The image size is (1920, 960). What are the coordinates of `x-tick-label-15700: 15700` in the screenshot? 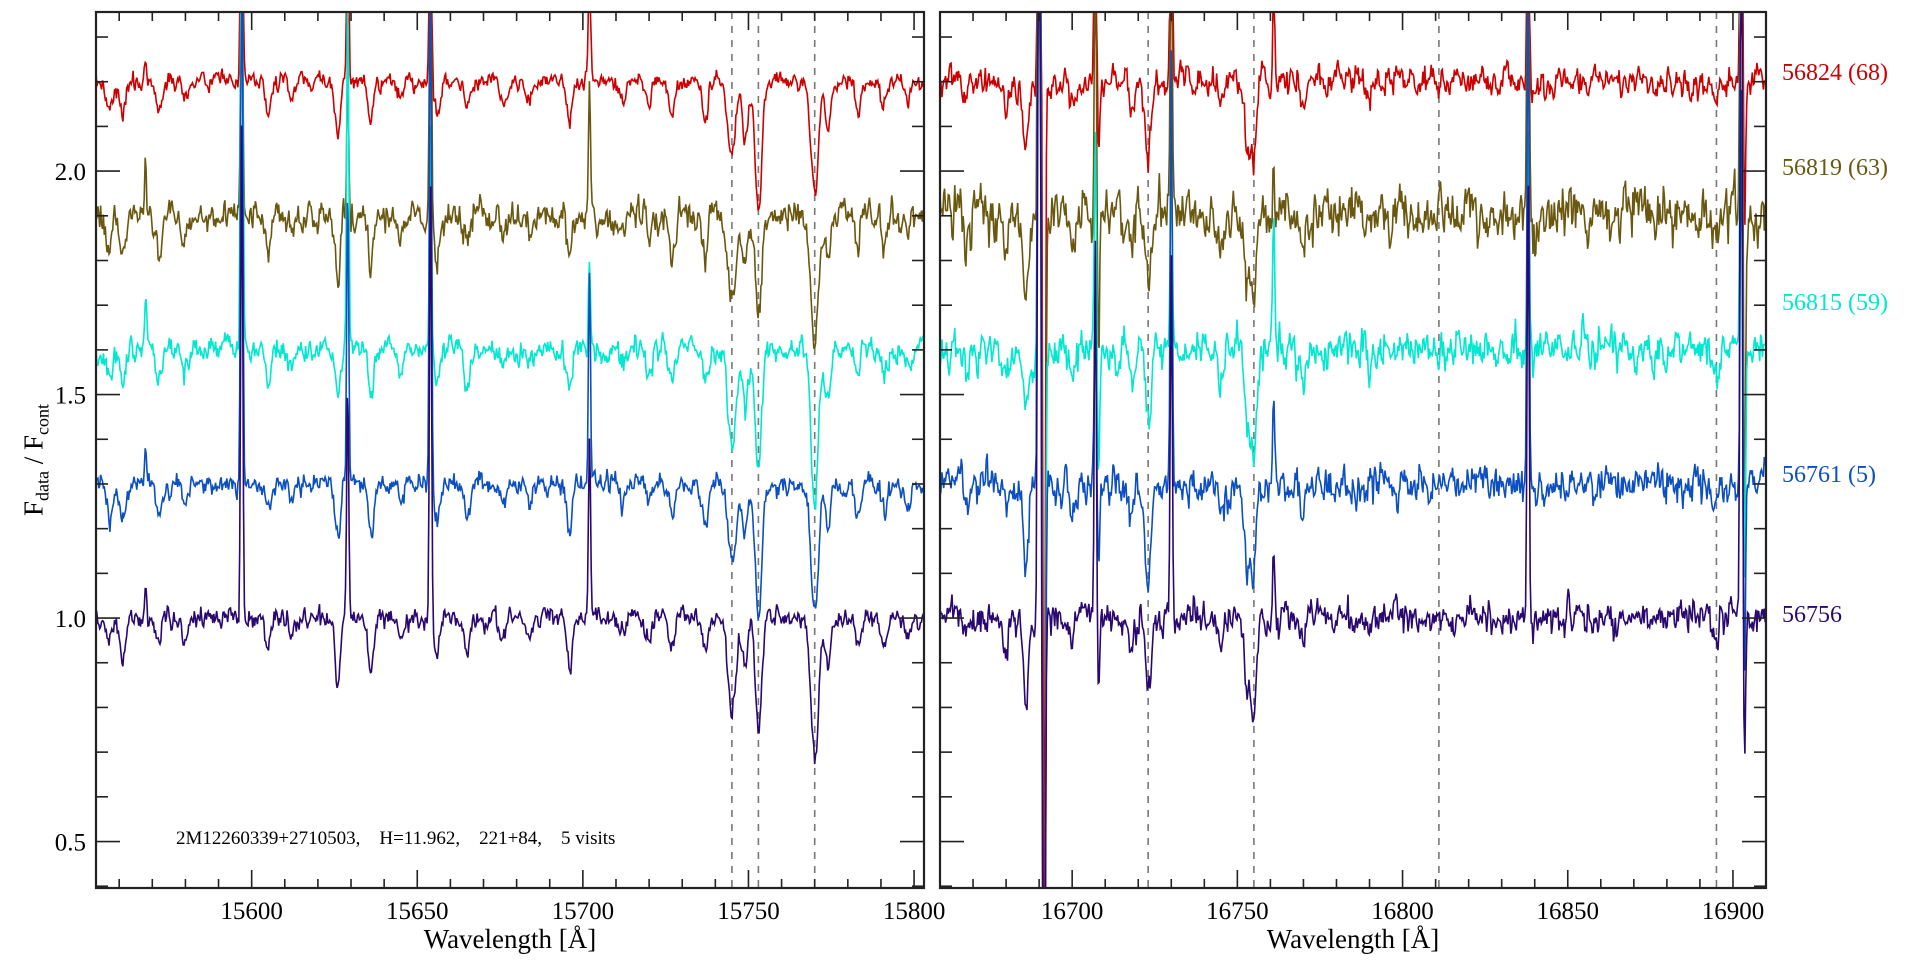 It's located at (583, 911).